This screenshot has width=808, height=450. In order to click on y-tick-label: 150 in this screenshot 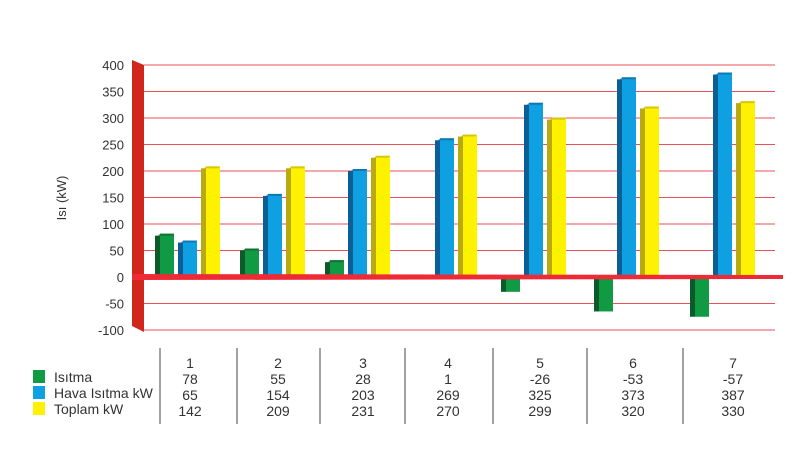, I will do `click(113, 198)`.